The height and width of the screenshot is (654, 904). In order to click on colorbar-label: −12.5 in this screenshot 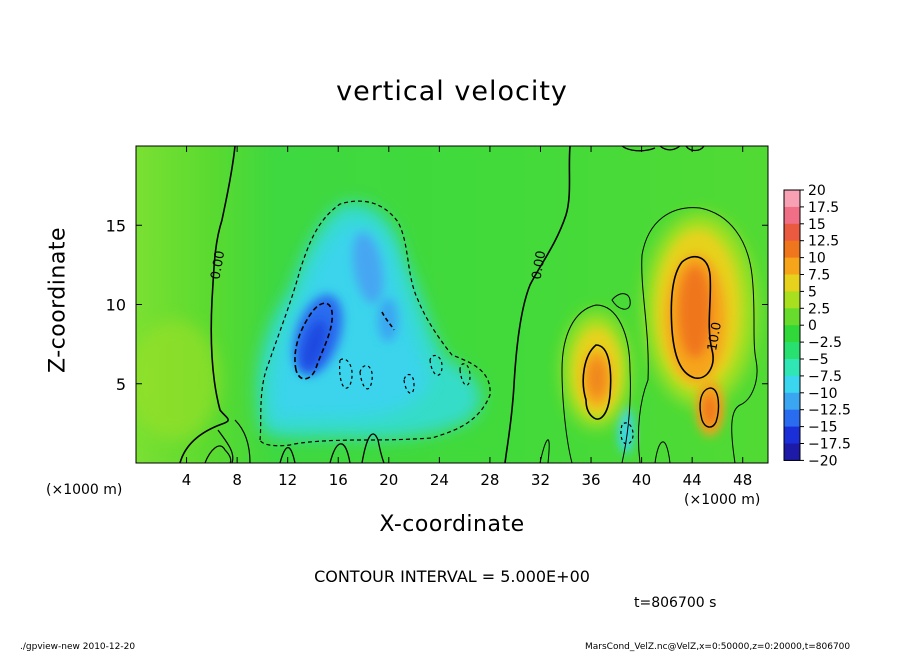, I will do `click(829, 411)`.